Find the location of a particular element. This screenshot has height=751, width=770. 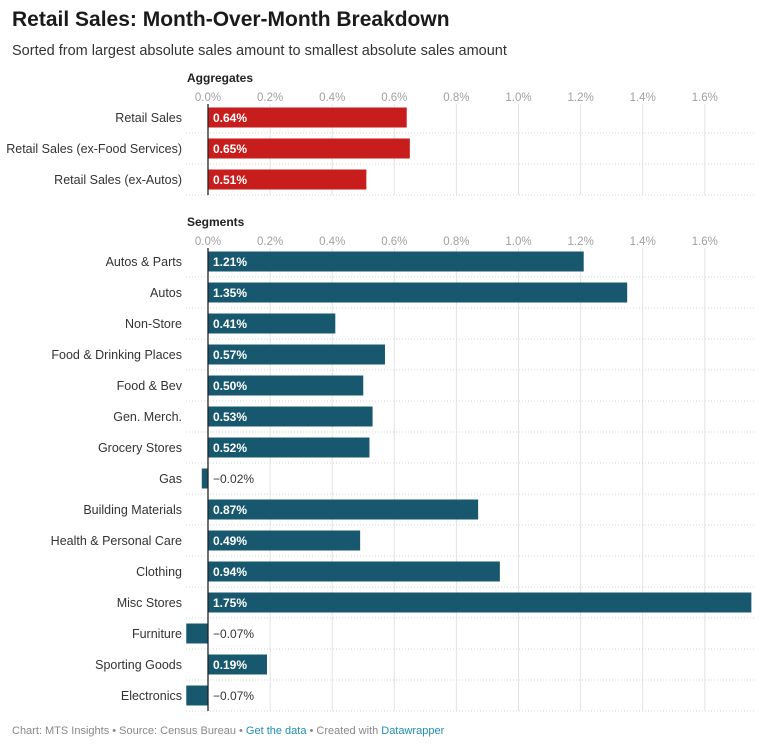

category-label: Furniture is located at coordinates (157, 634).